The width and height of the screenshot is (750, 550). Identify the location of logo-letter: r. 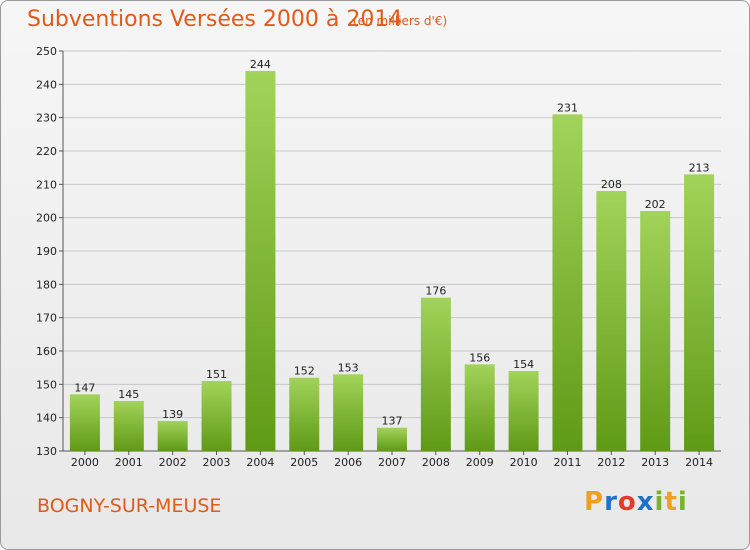
(611, 502).